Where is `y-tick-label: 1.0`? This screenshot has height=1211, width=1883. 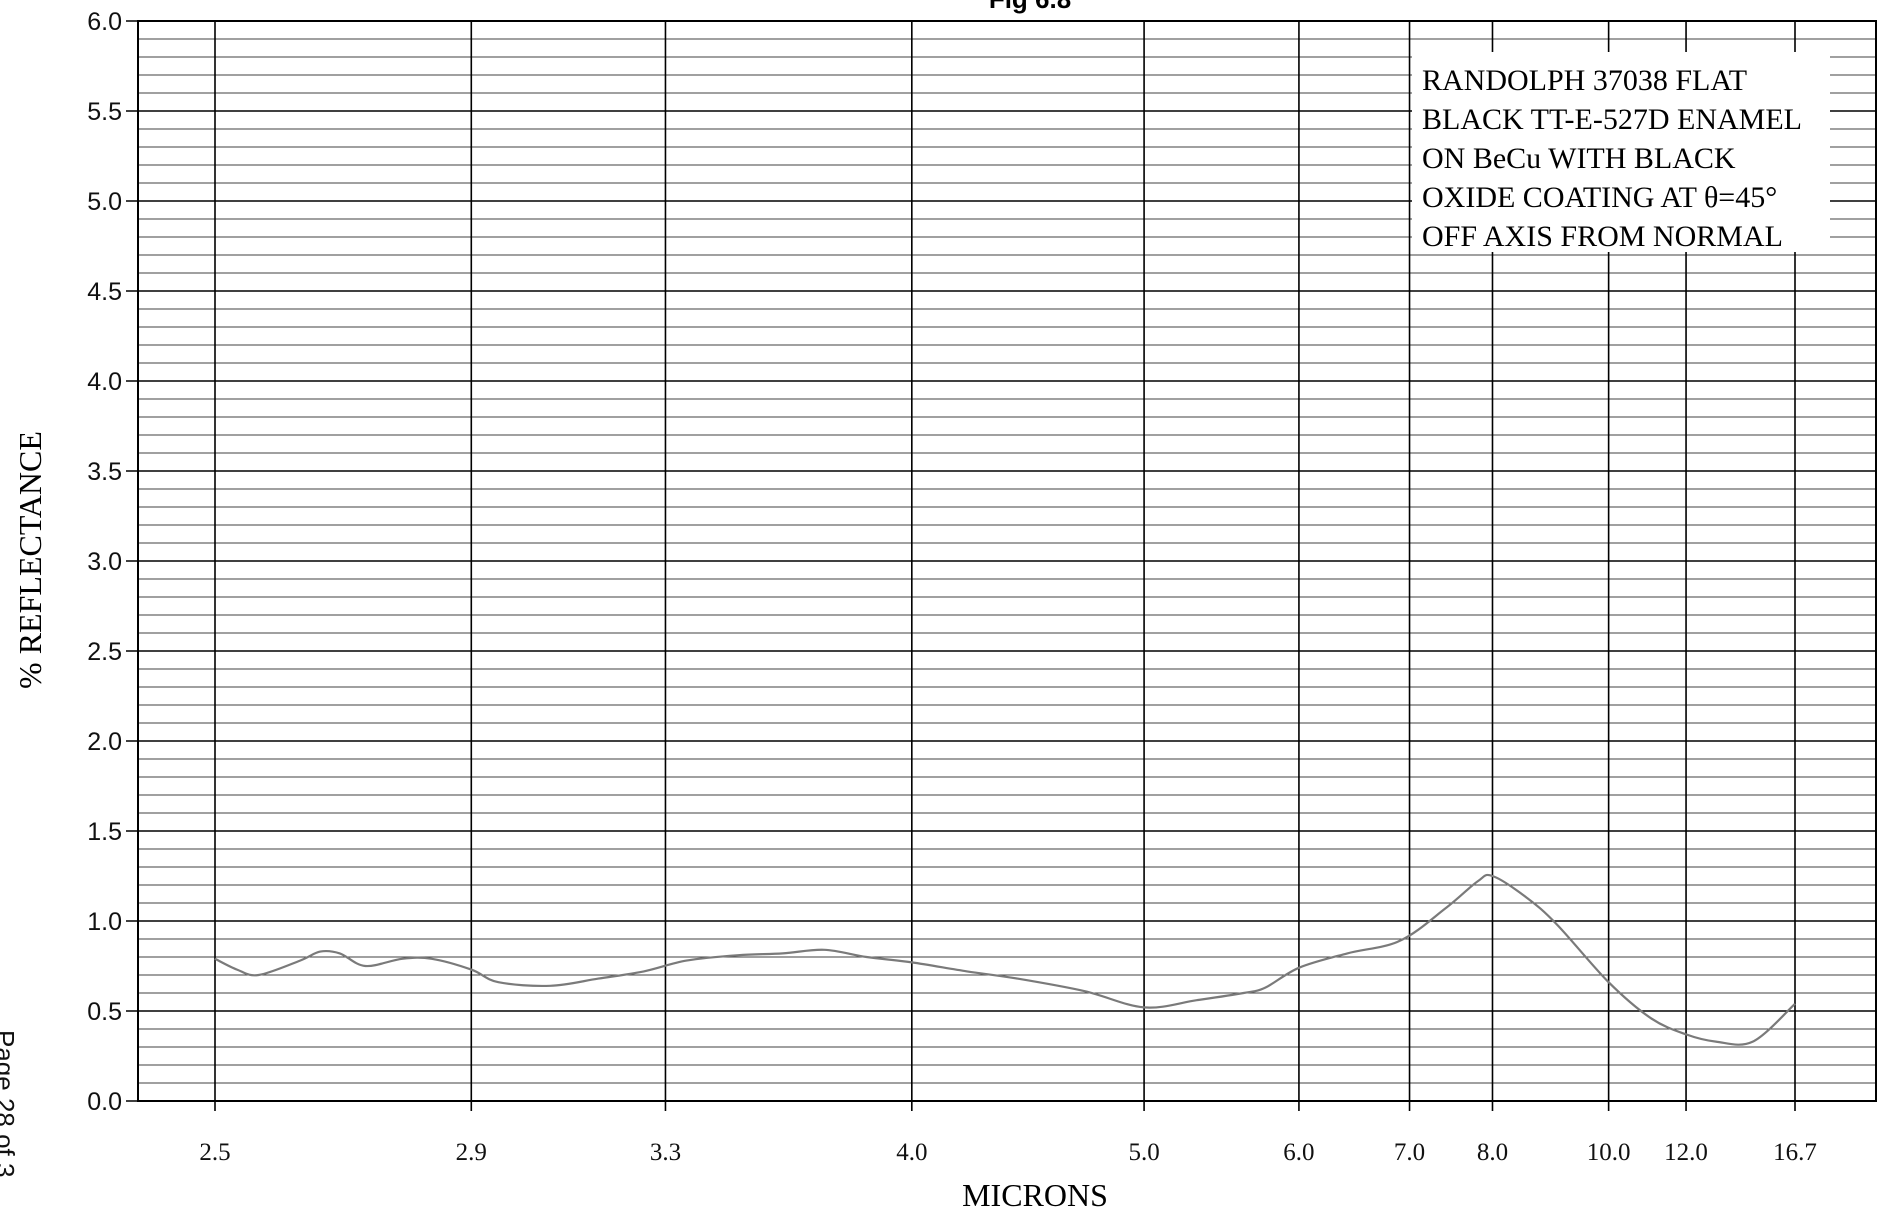 y-tick-label: 1.0 is located at coordinates (104, 922).